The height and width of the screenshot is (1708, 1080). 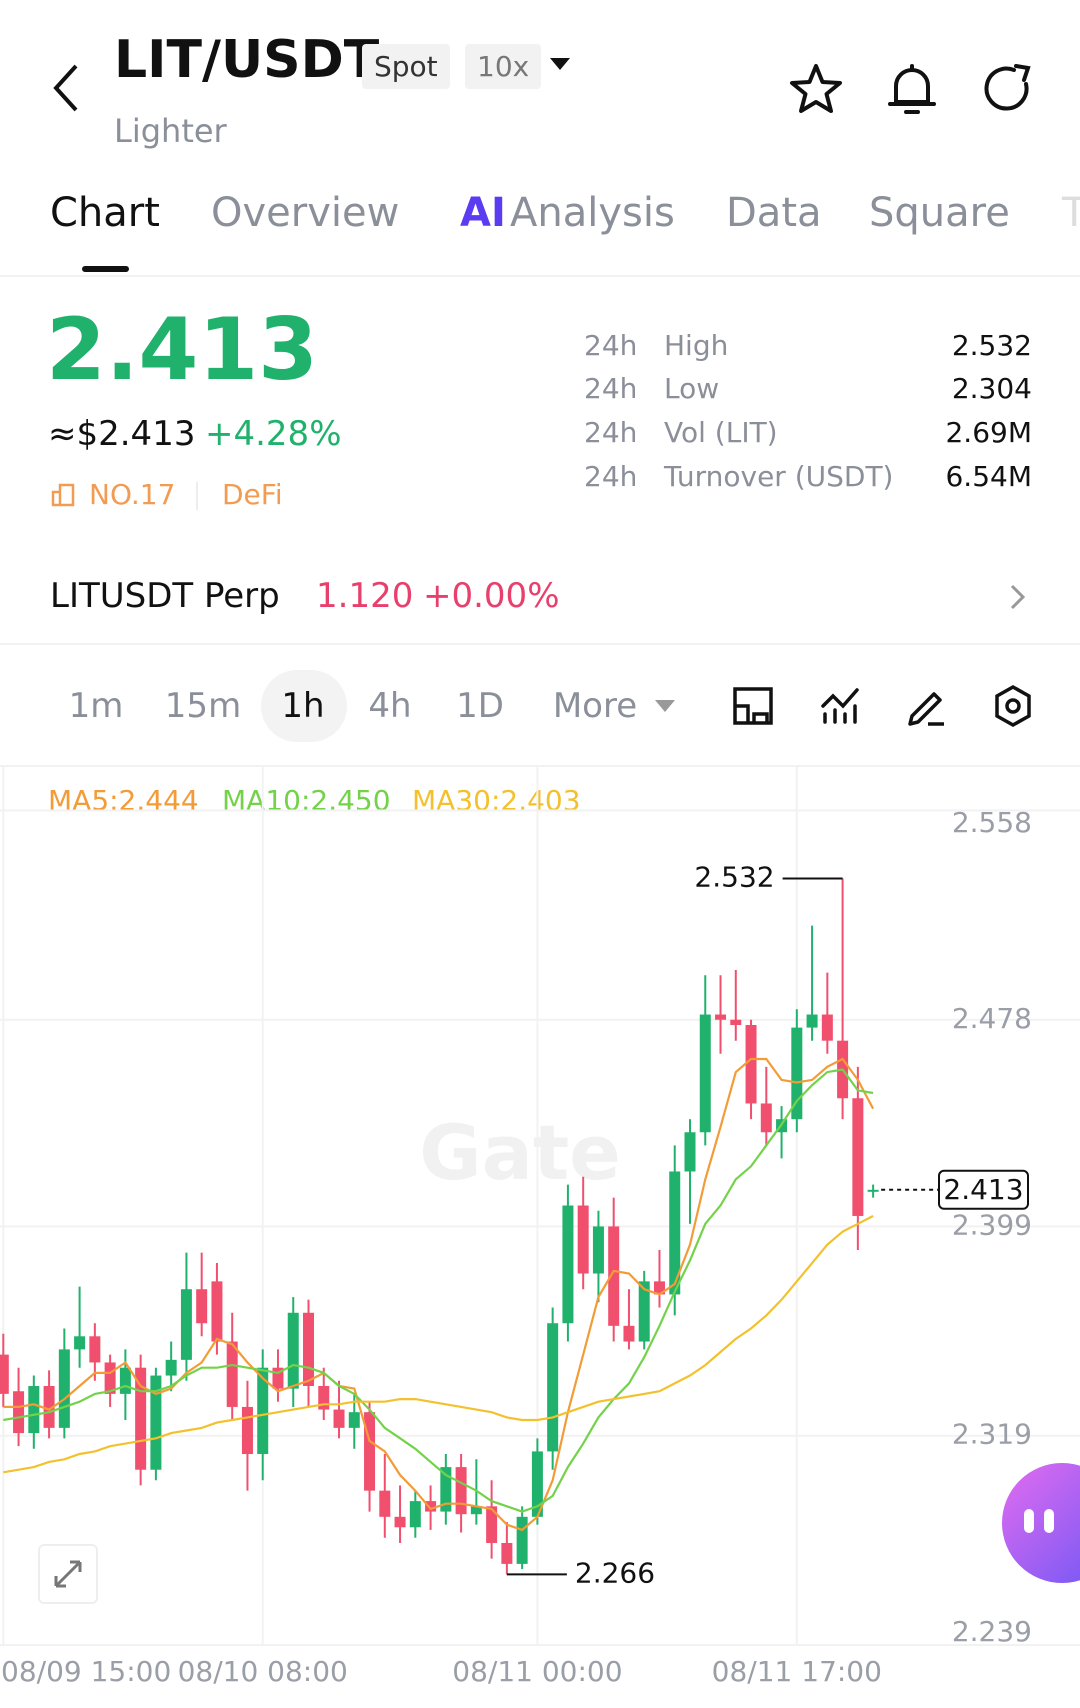 What do you see at coordinates (247, 60) in the screenshot?
I see `pair-title: LIT/USDT` at bounding box center [247, 60].